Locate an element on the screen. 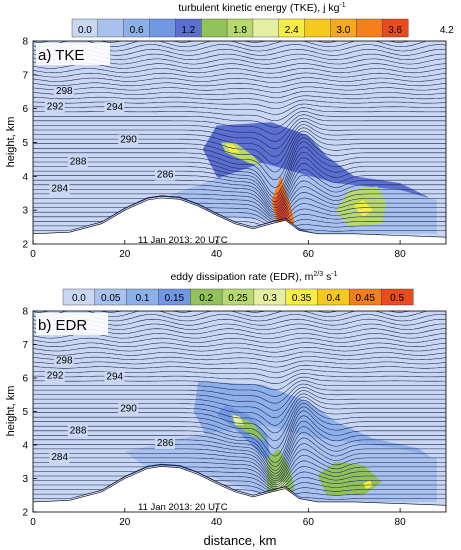 This screenshot has width=461, height=550. colorbar-tick-label: 3.0 is located at coordinates (343, 30).